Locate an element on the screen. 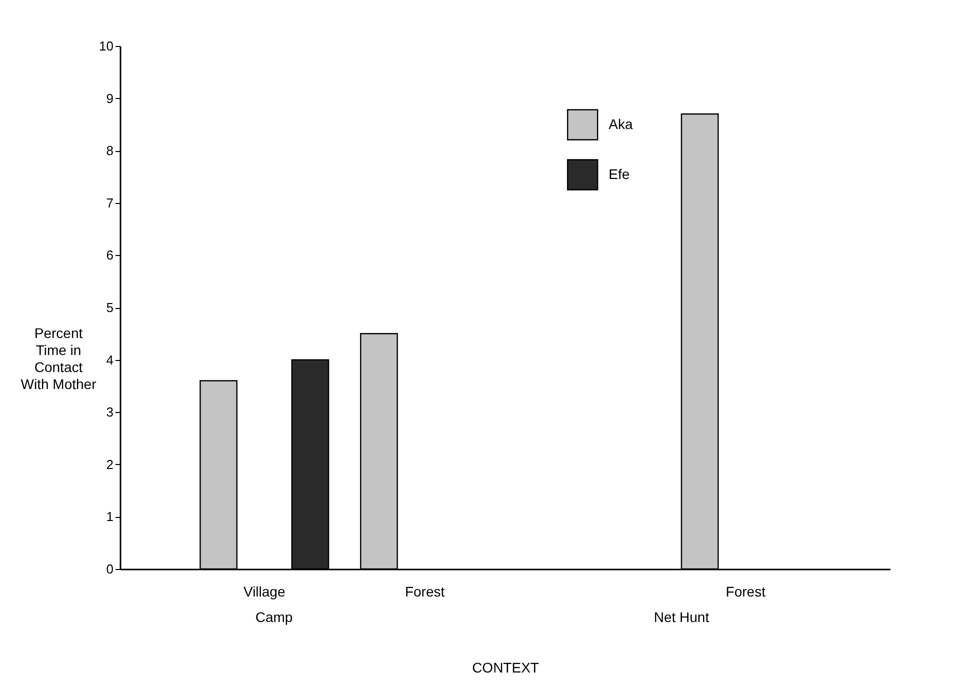 The height and width of the screenshot is (699, 968). y-tick-label: 10 is located at coordinates (106, 46).